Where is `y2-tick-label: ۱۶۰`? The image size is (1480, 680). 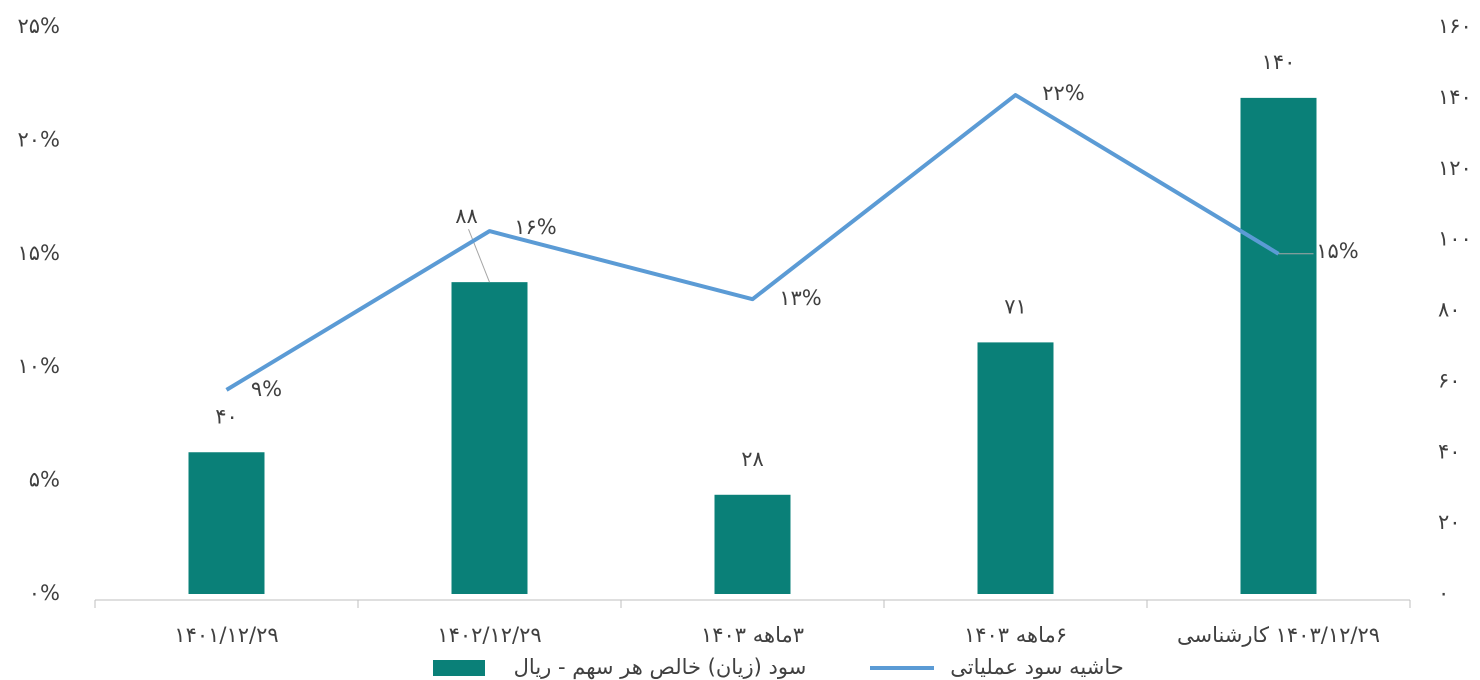 y2-tick-label: ۱۶۰ is located at coordinates (1455, 26).